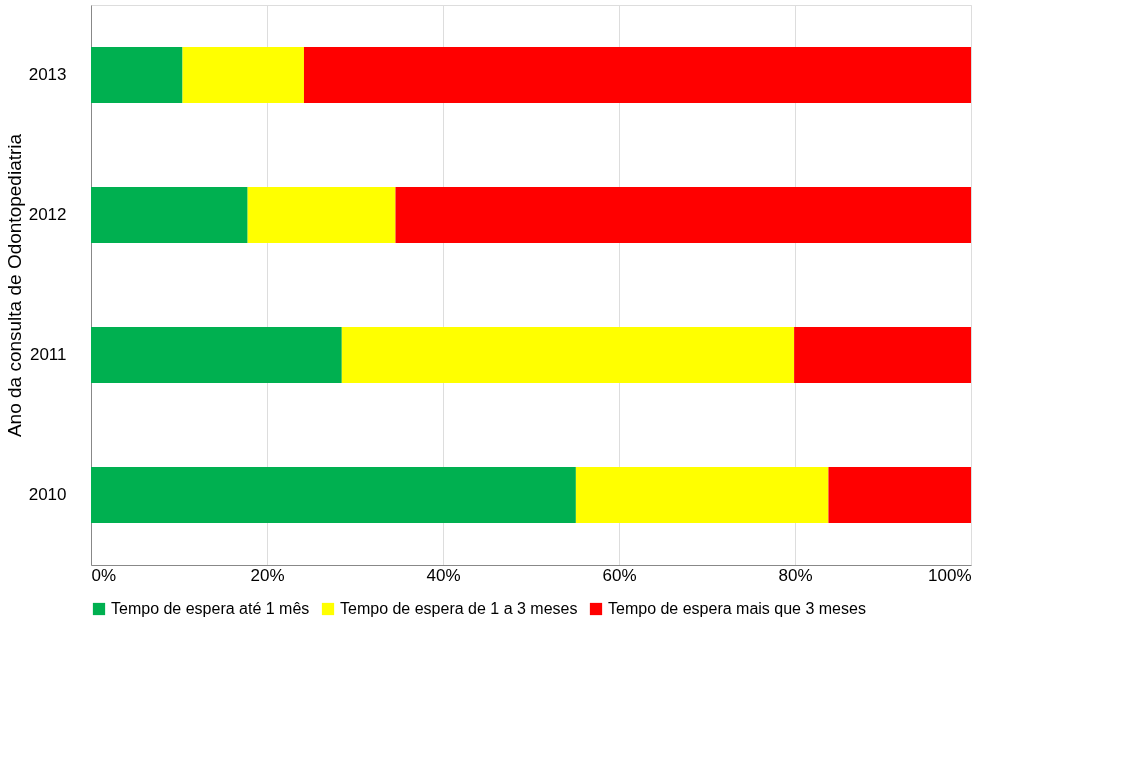 The width and height of the screenshot is (1147, 771). Describe the element at coordinates (47, 214) in the screenshot. I see `y-tick-label: 2012` at that location.